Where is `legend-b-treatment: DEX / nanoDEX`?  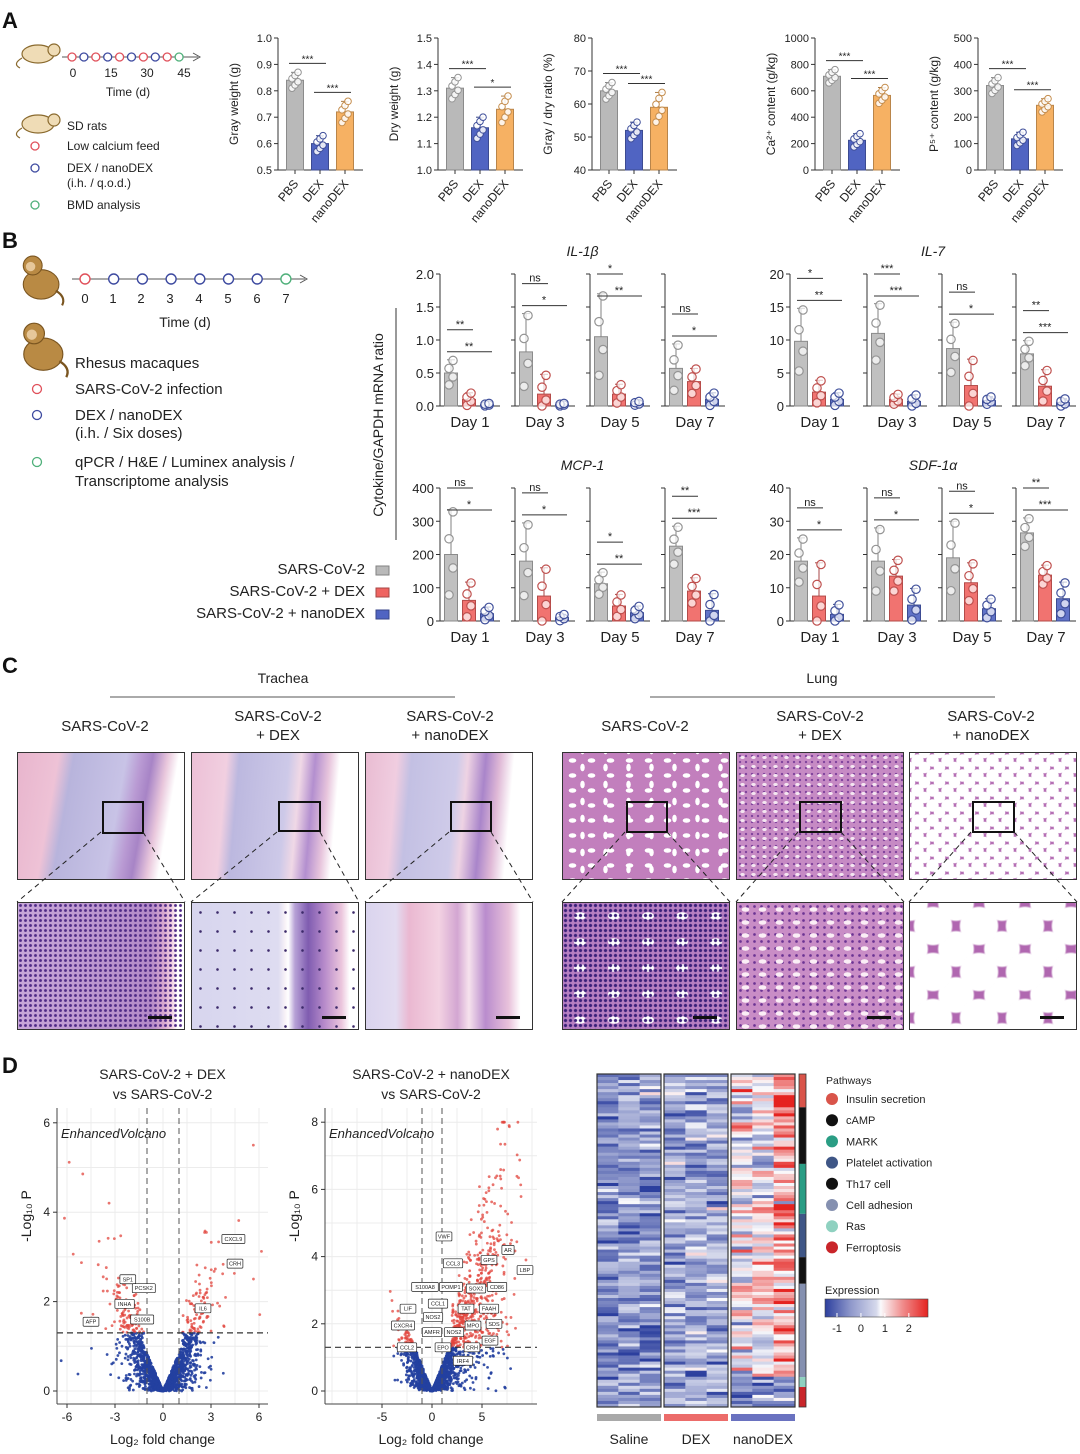
legend-b-treatment: DEX / nanoDEX is located at coordinates (129, 415).